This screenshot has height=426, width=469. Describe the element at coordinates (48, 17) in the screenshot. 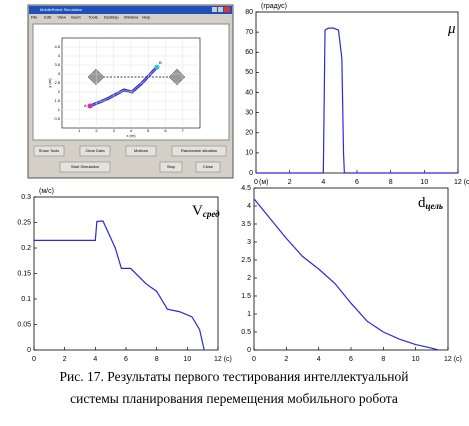

I see `menu-item: Edit` at that location.